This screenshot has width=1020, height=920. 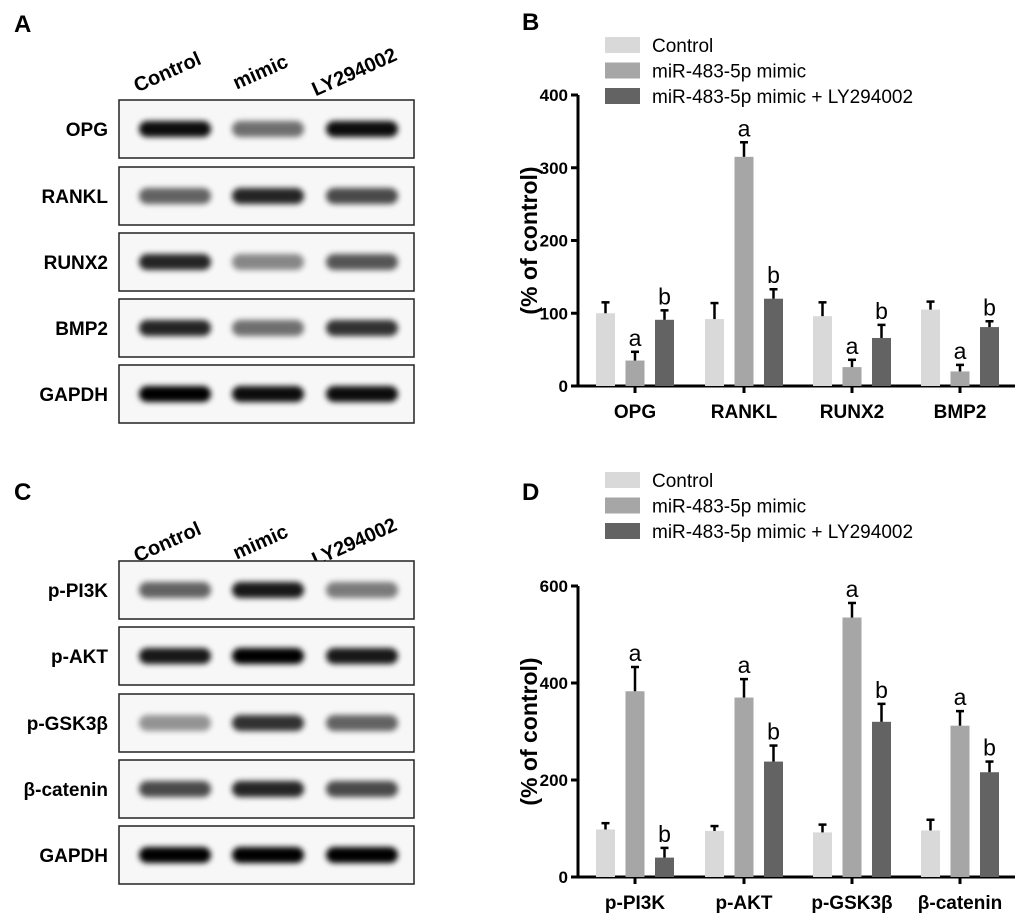 What do you see at coordinates (635, 412) in the screenshot?
I see `category-label: OPG` at bounding box center [635, 412].